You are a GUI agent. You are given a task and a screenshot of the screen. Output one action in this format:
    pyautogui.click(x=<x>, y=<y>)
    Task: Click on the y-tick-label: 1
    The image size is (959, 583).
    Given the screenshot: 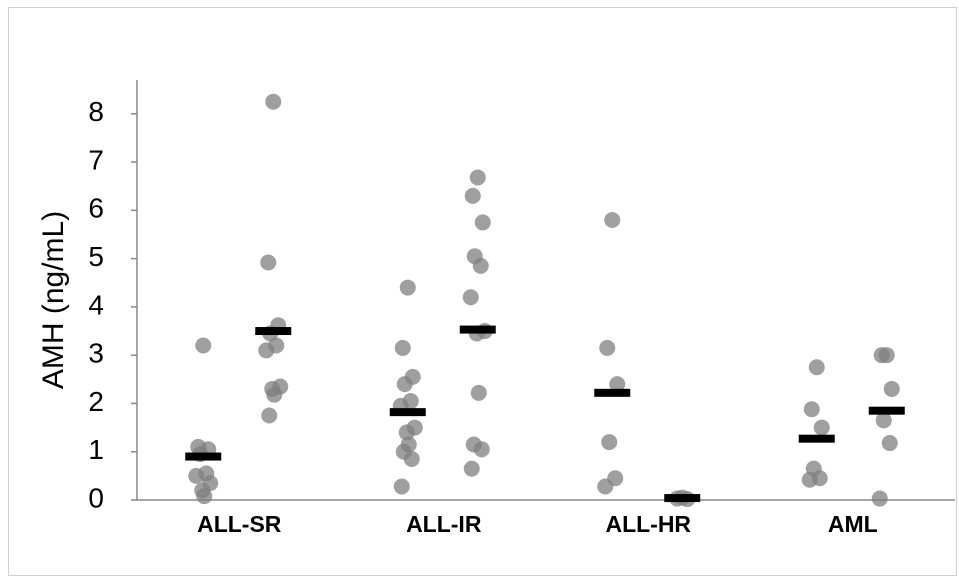 What is the action you would take?
    pyautogui.click(x=96, y=449)
    